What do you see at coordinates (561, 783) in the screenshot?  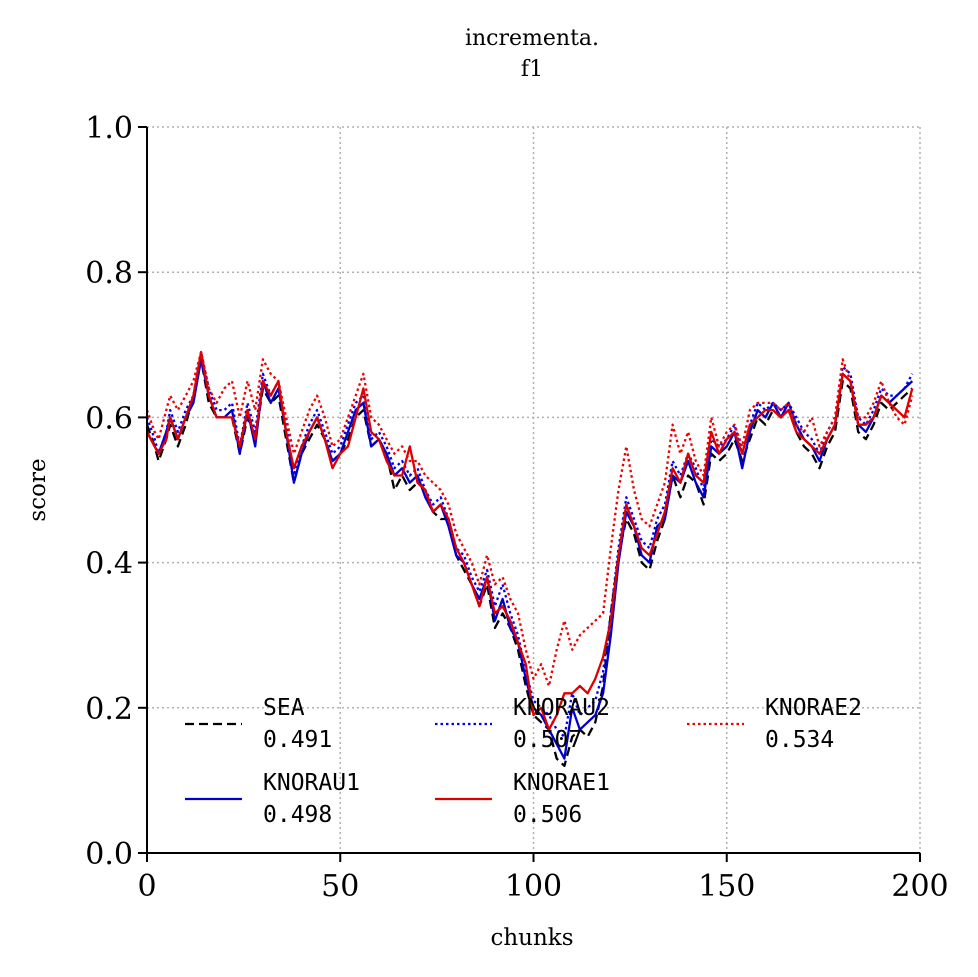 I see `legend-series-name: KNORAE1` at bounding box center [561, 783].